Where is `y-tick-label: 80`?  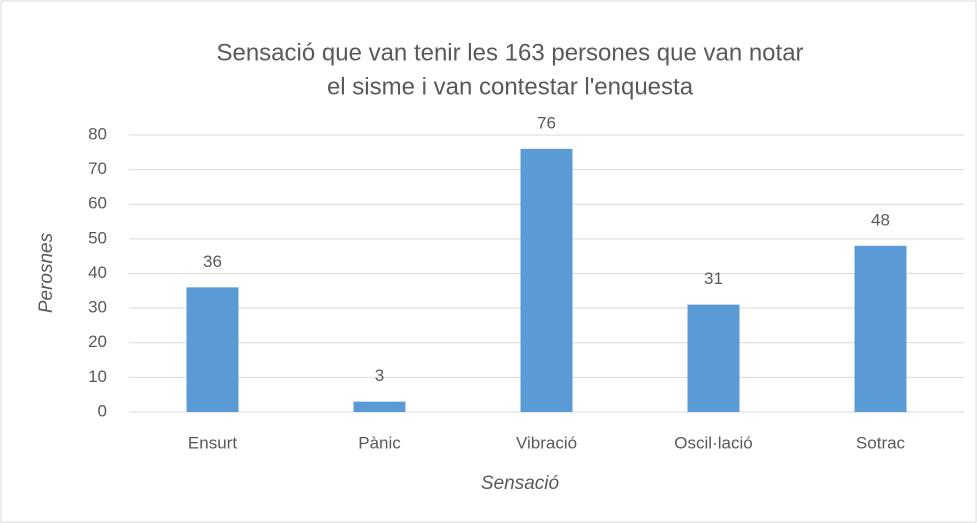
y-tick-label: 80 is located at coordinates (97, 133).